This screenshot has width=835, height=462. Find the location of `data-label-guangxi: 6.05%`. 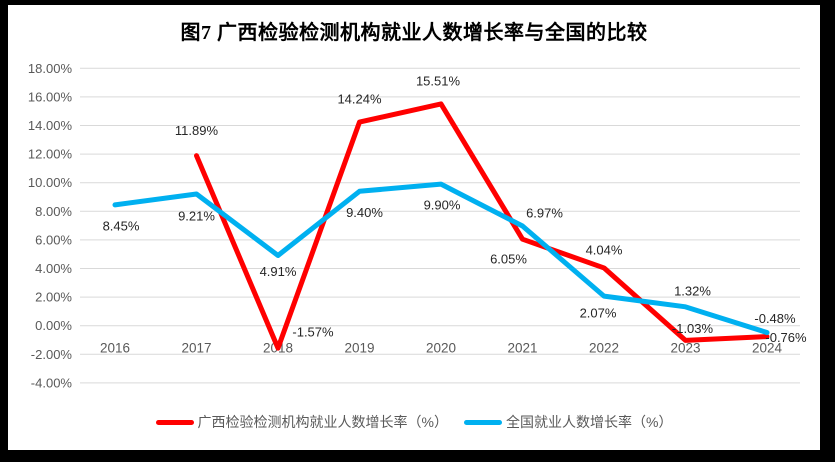

data-label-guangxi: 6.05% is located at coordinates (508, 259).